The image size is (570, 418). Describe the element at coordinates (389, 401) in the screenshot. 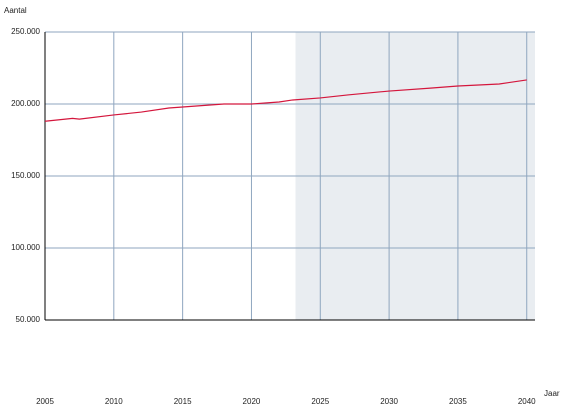

I see `x-tick-label: 2030` at that location.